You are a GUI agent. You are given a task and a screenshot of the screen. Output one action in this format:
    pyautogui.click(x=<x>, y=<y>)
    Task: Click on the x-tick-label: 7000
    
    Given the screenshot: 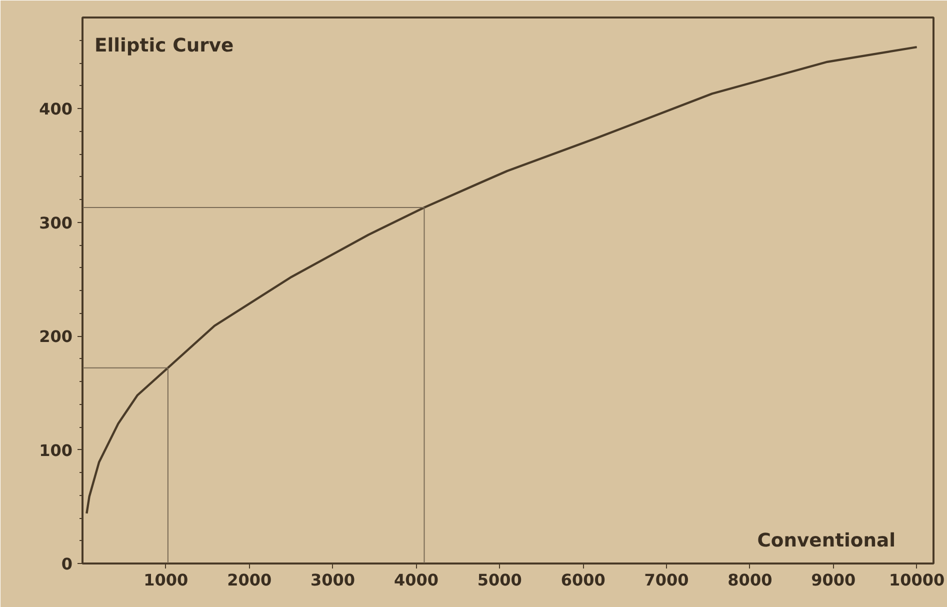 What is the action you would take?
    pyautogui.click(x=666, y=580)
    